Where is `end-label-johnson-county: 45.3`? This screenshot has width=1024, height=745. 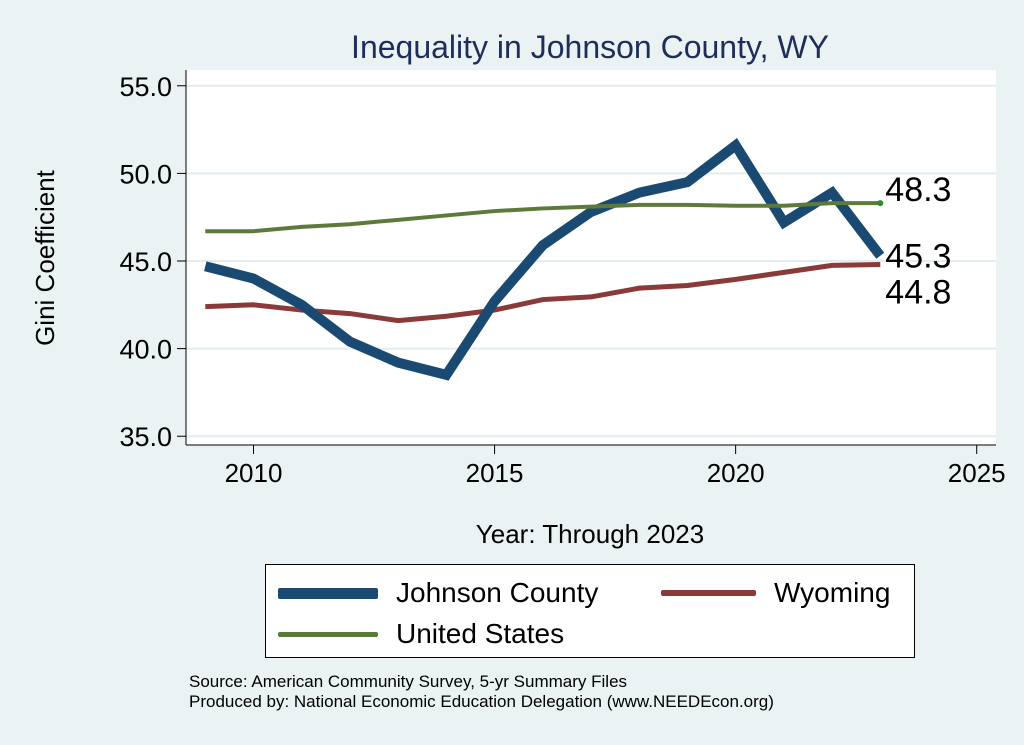
end-label-johnson-county: 45.3 is located at coordinates (918, 257).